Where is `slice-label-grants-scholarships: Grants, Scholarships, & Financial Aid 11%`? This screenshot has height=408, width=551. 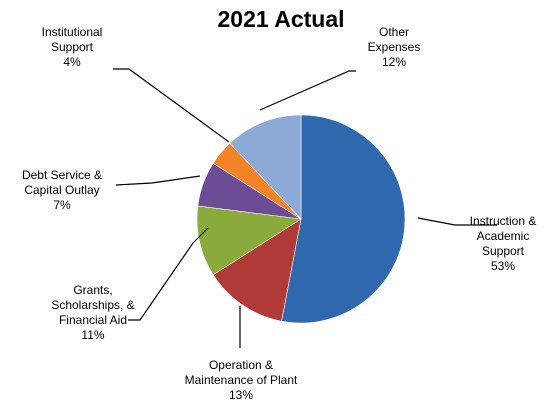 slice-label-grants-scholarships: Grants, Scholarships, & Financial Aid 11% is located at coordinates (92, 312).